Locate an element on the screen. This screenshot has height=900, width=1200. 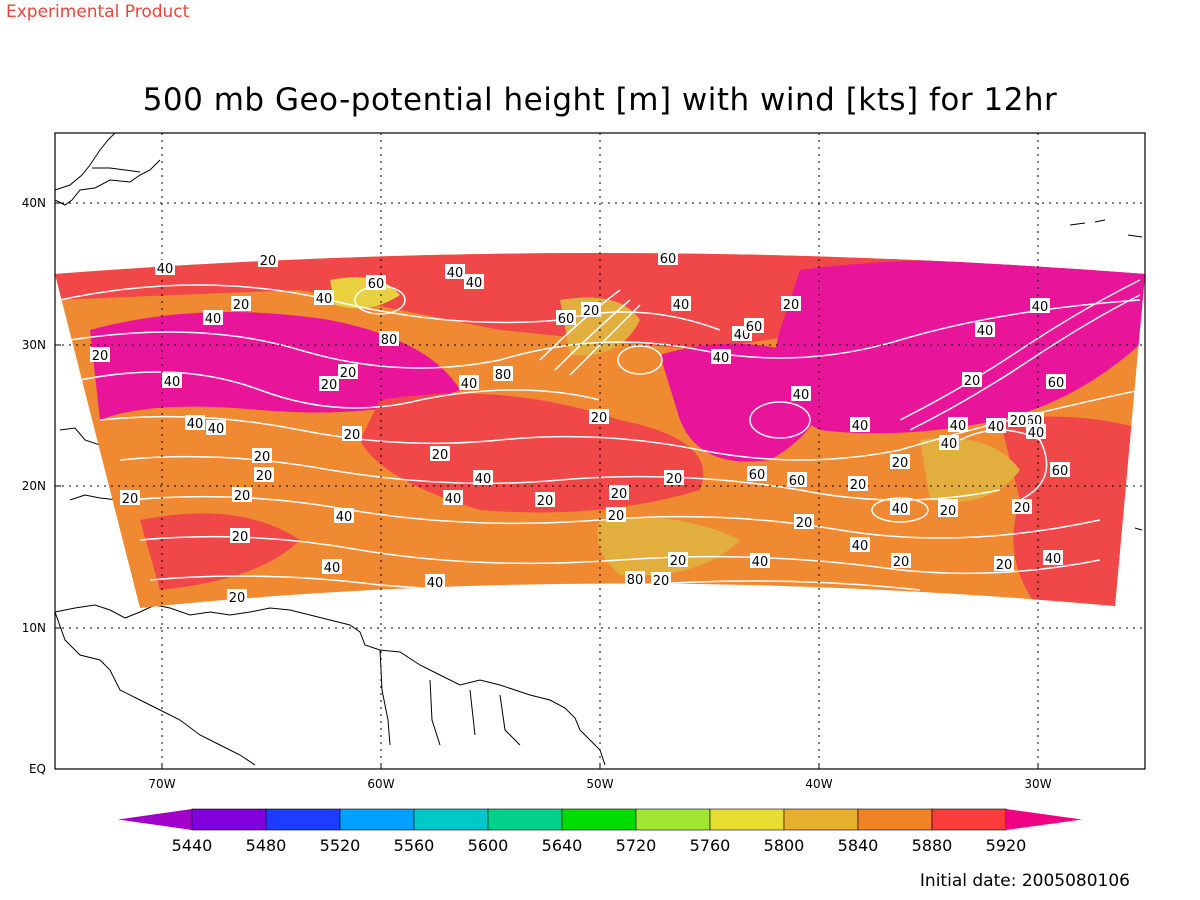
colorbar-label-5520: 5520 is located at coordinates (340, 845).